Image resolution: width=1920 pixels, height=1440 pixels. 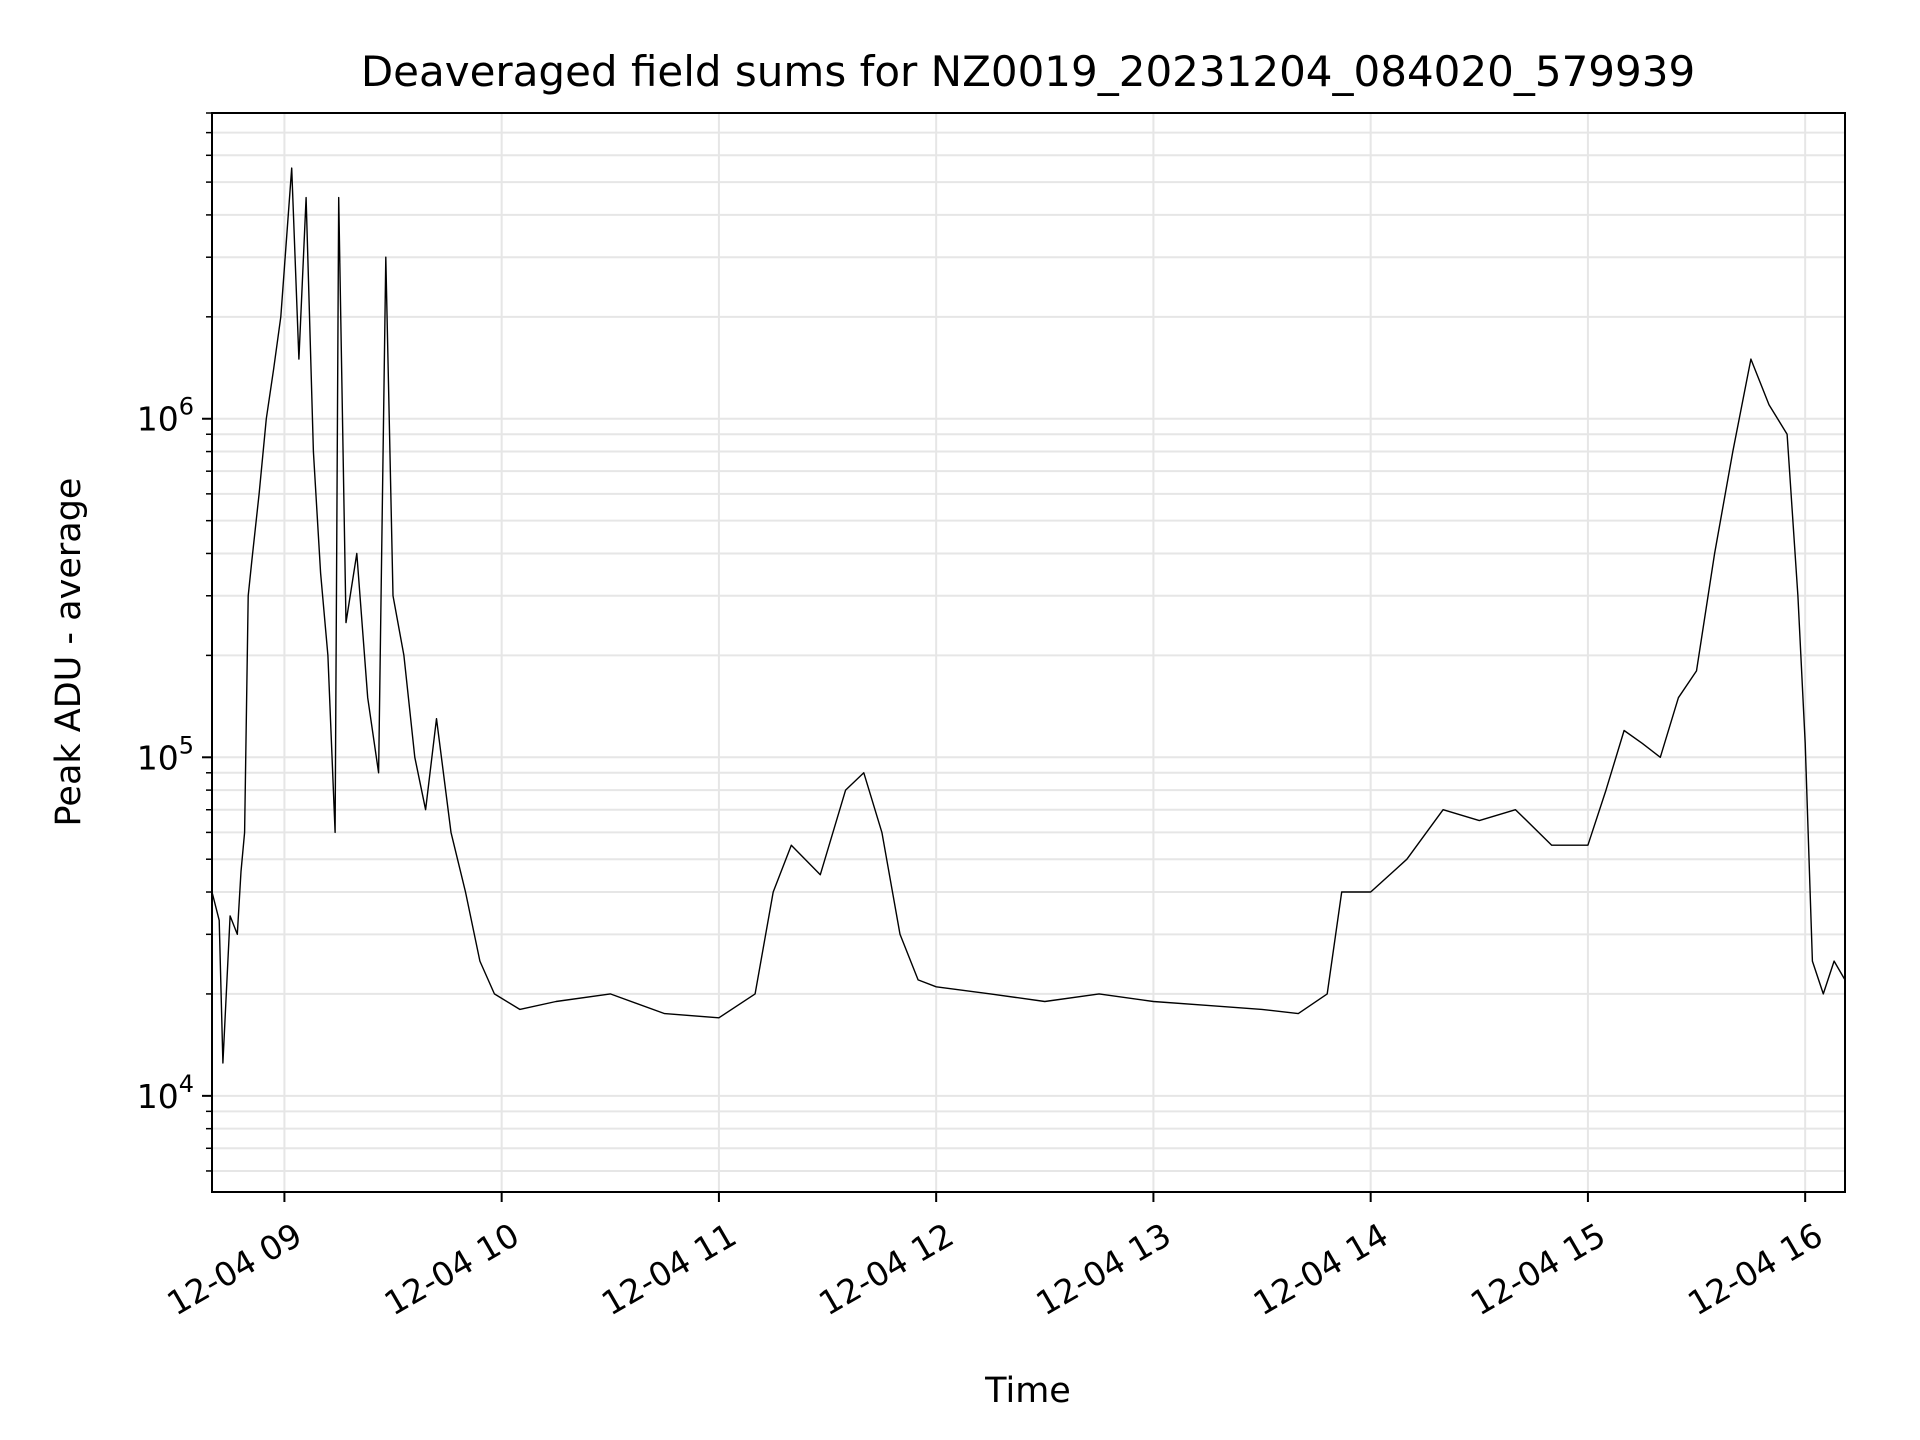 I want to click on x-tick-label: 12-04 13, so click(x=1103, y=1269).